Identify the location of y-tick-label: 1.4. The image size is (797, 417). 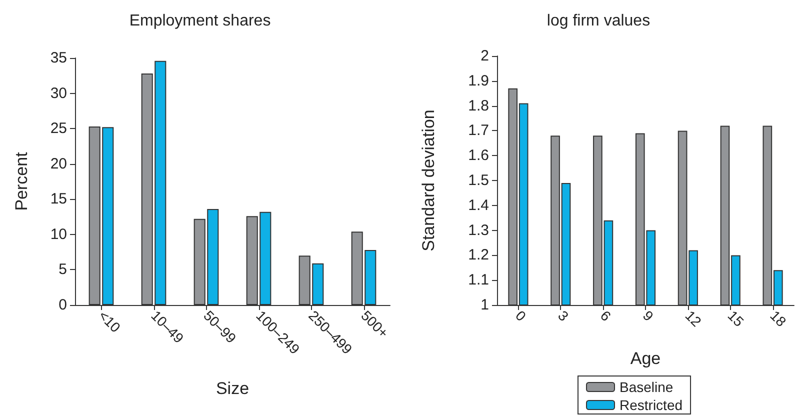
(478, 205).